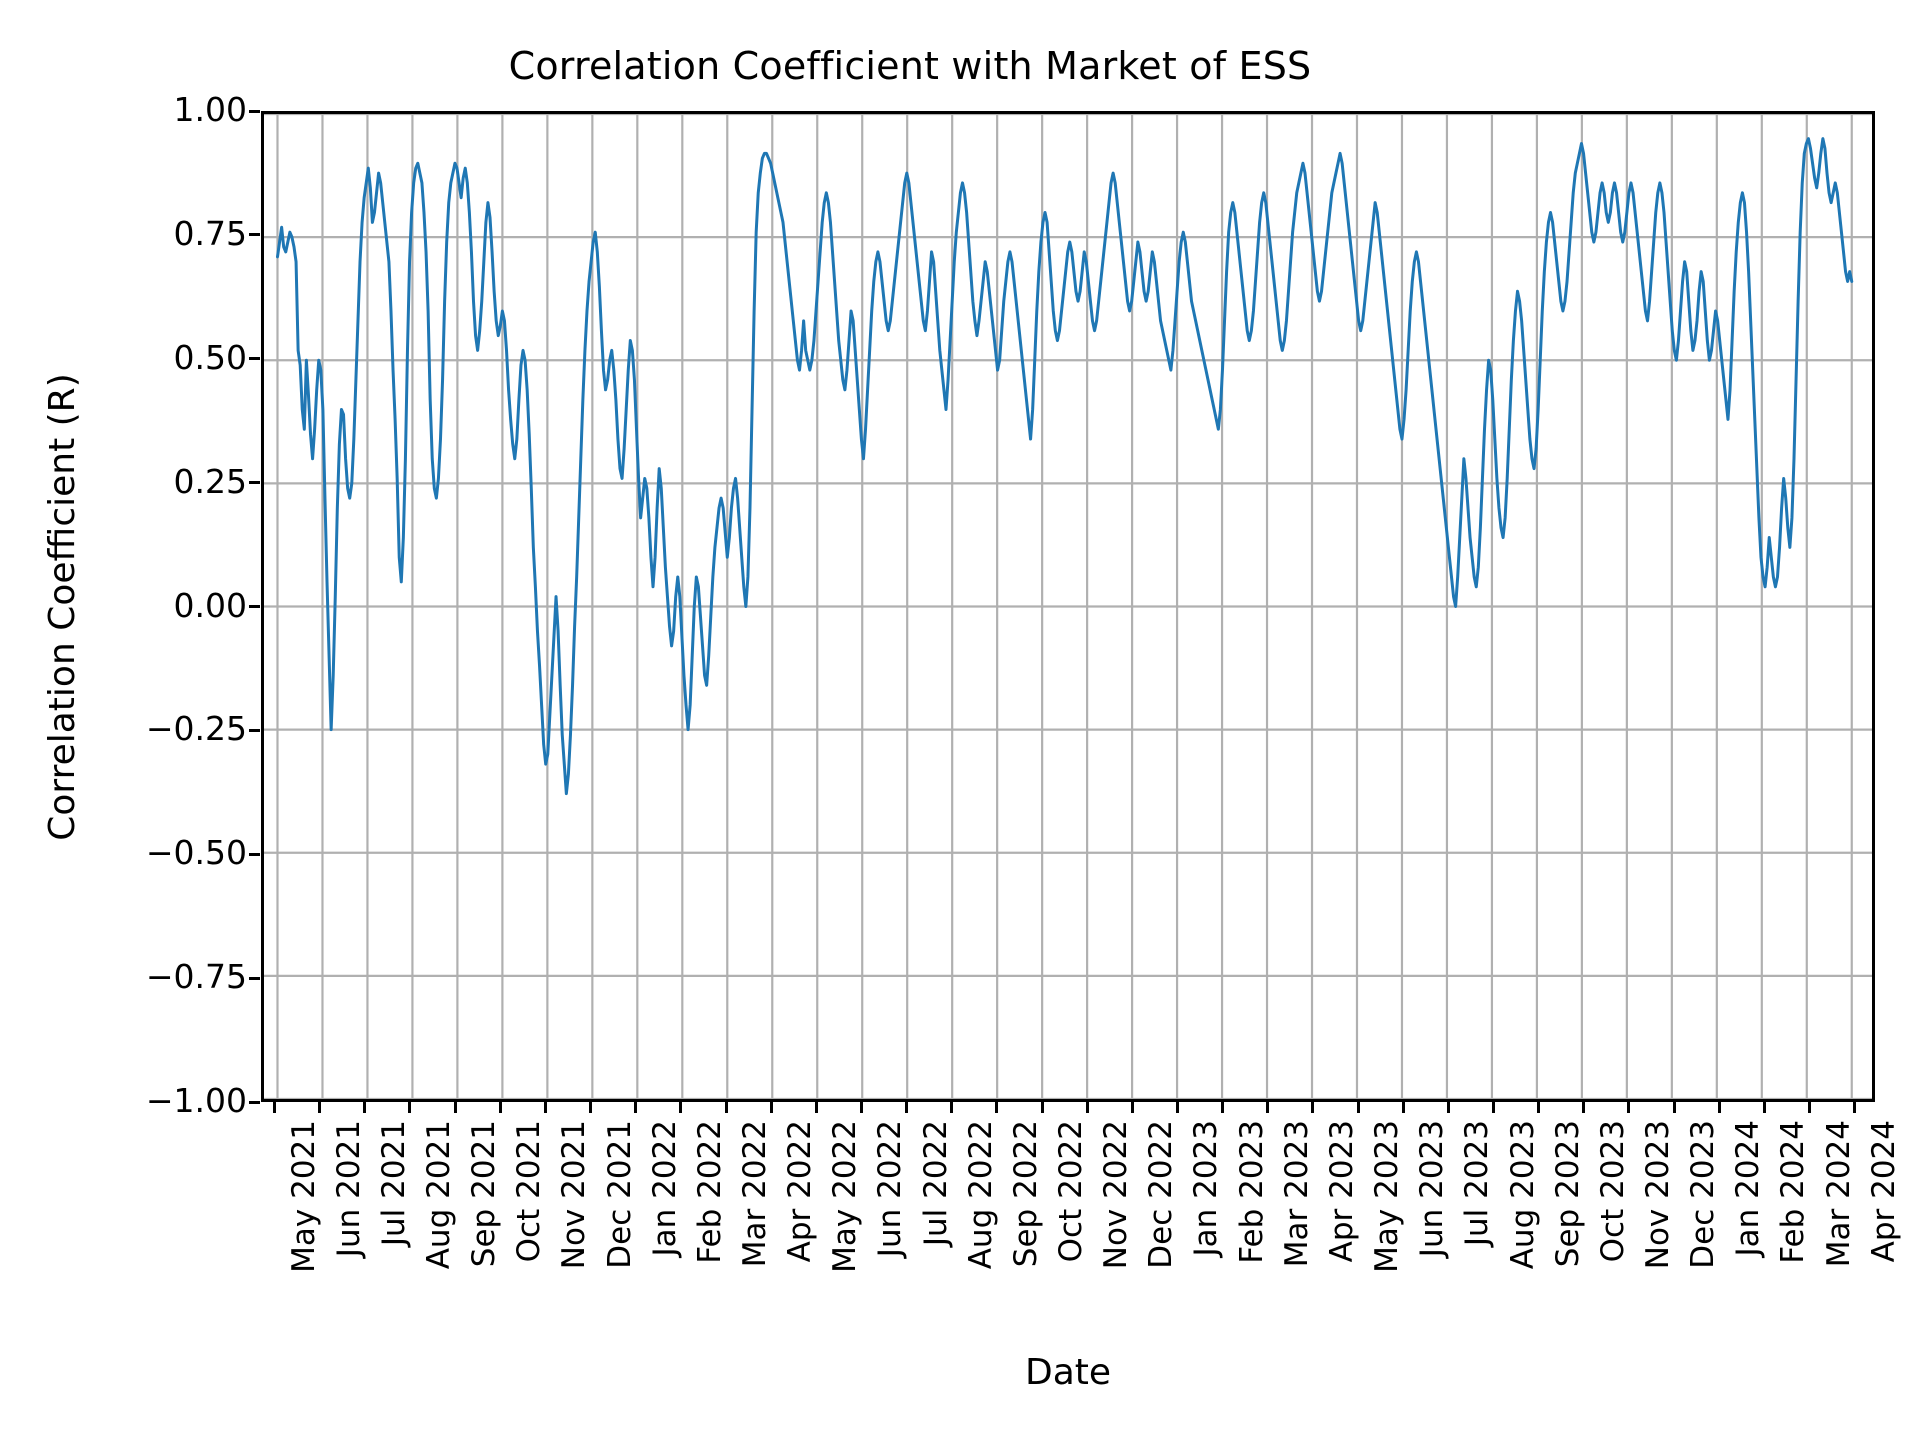 The height and width of the screenshot is (1440, 1920). I want to click on x-tick-label: Oct 2022, so click(1071, 1191).